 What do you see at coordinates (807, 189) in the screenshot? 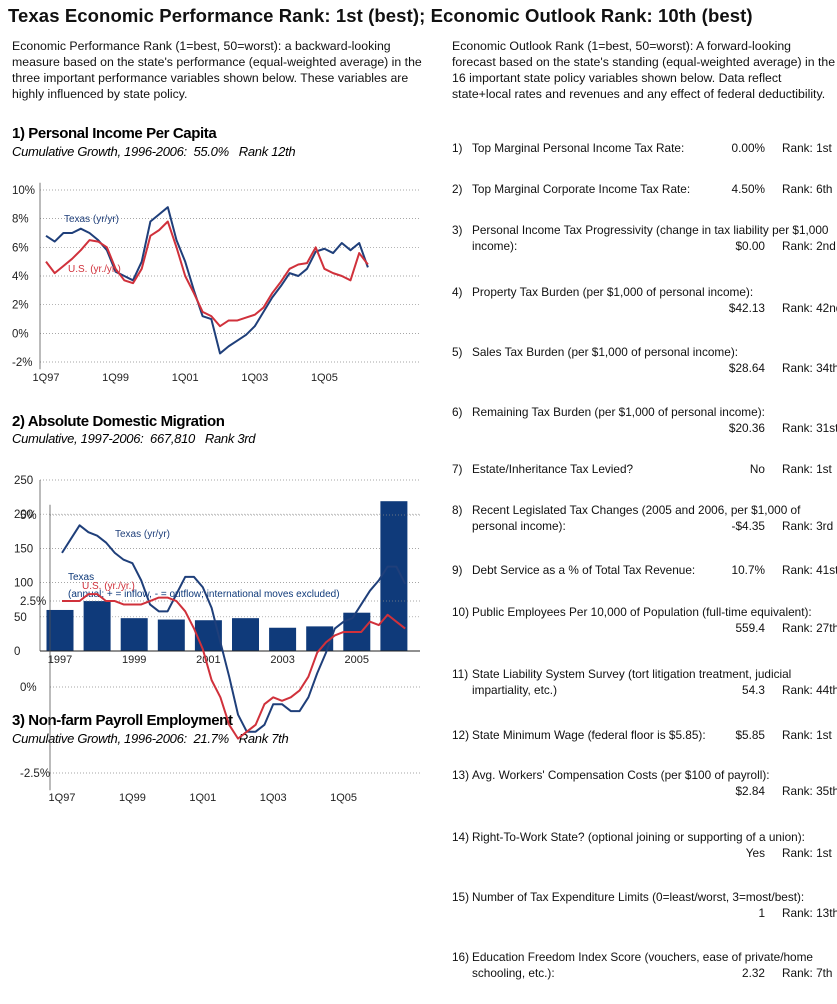
I see `item-rank: Rank: 6th` at bounding box center [807, 189].